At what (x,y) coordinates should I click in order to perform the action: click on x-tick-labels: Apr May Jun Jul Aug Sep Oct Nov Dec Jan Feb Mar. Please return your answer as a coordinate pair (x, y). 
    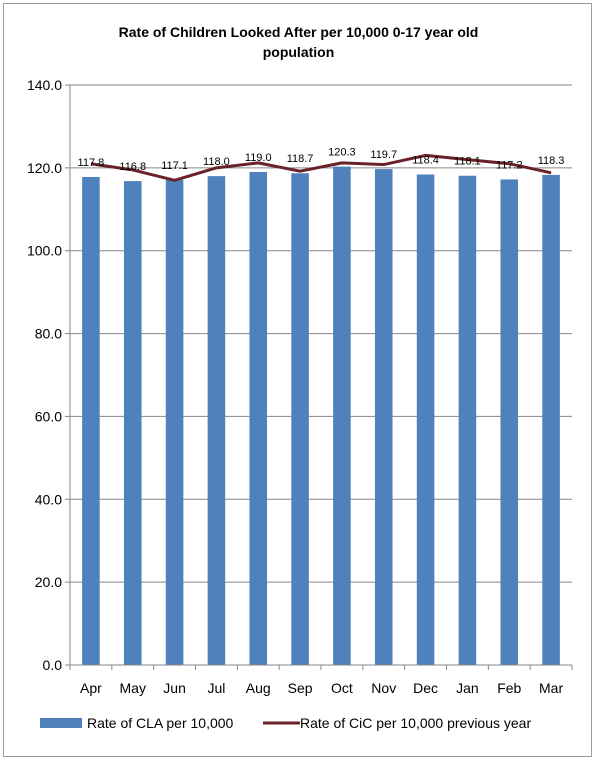
    Looking at the image, I should click on (321, 688).